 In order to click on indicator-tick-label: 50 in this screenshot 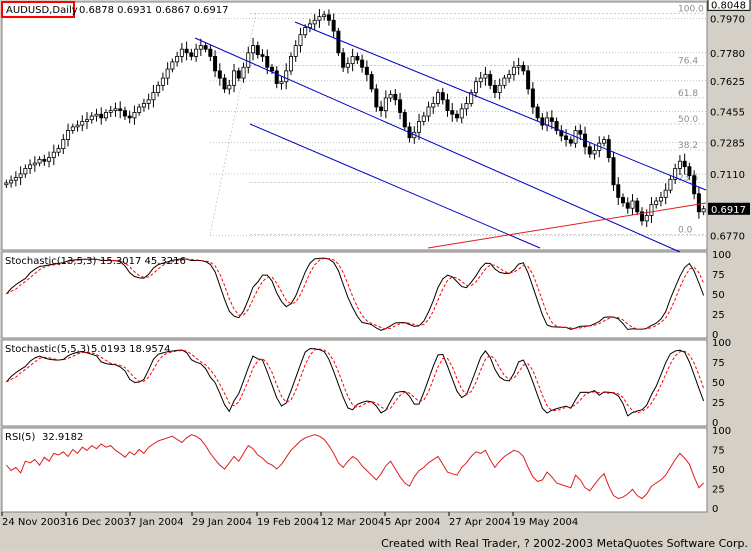, I will do `click(718, 383)`.